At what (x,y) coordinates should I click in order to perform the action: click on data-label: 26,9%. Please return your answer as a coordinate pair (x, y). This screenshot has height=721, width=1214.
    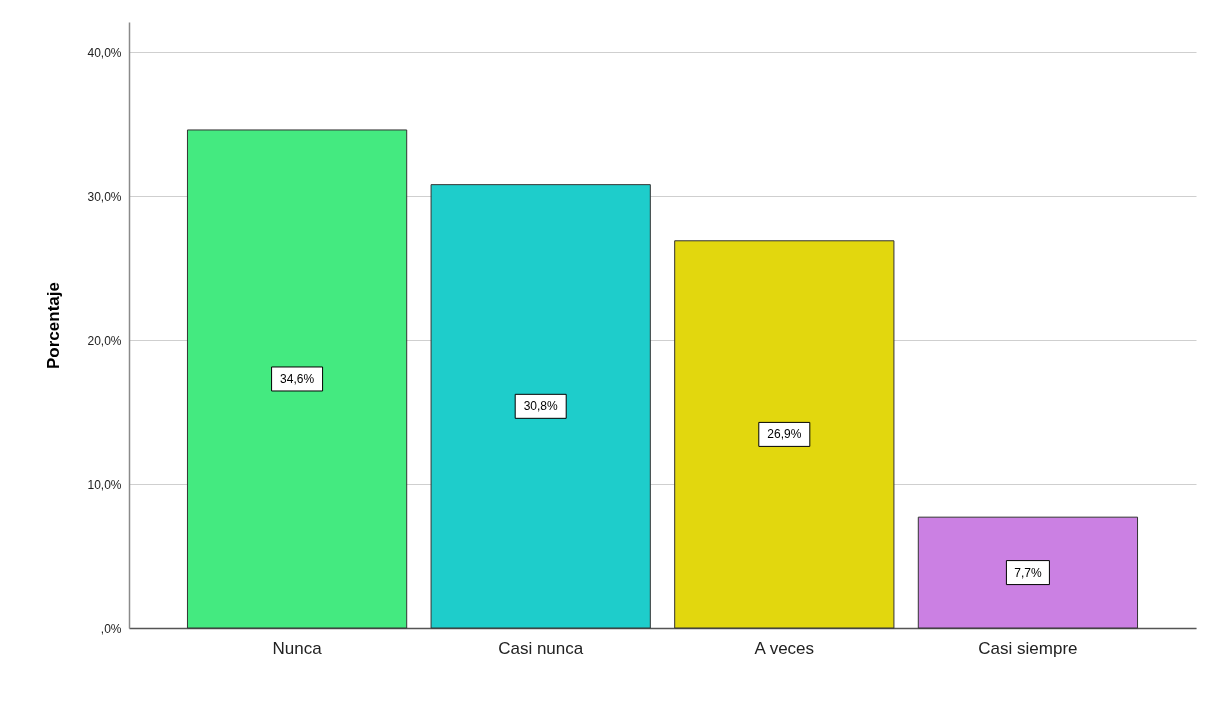
    Looking at the image, I should click on (784, 434).